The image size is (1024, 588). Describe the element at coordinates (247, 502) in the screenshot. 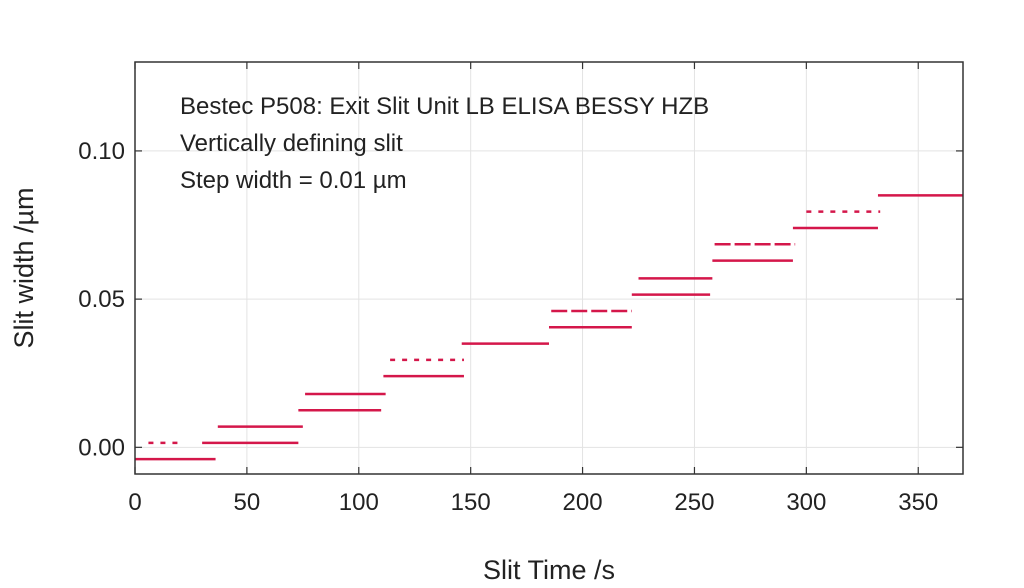

I see `x-tick-label: 50` at that location.